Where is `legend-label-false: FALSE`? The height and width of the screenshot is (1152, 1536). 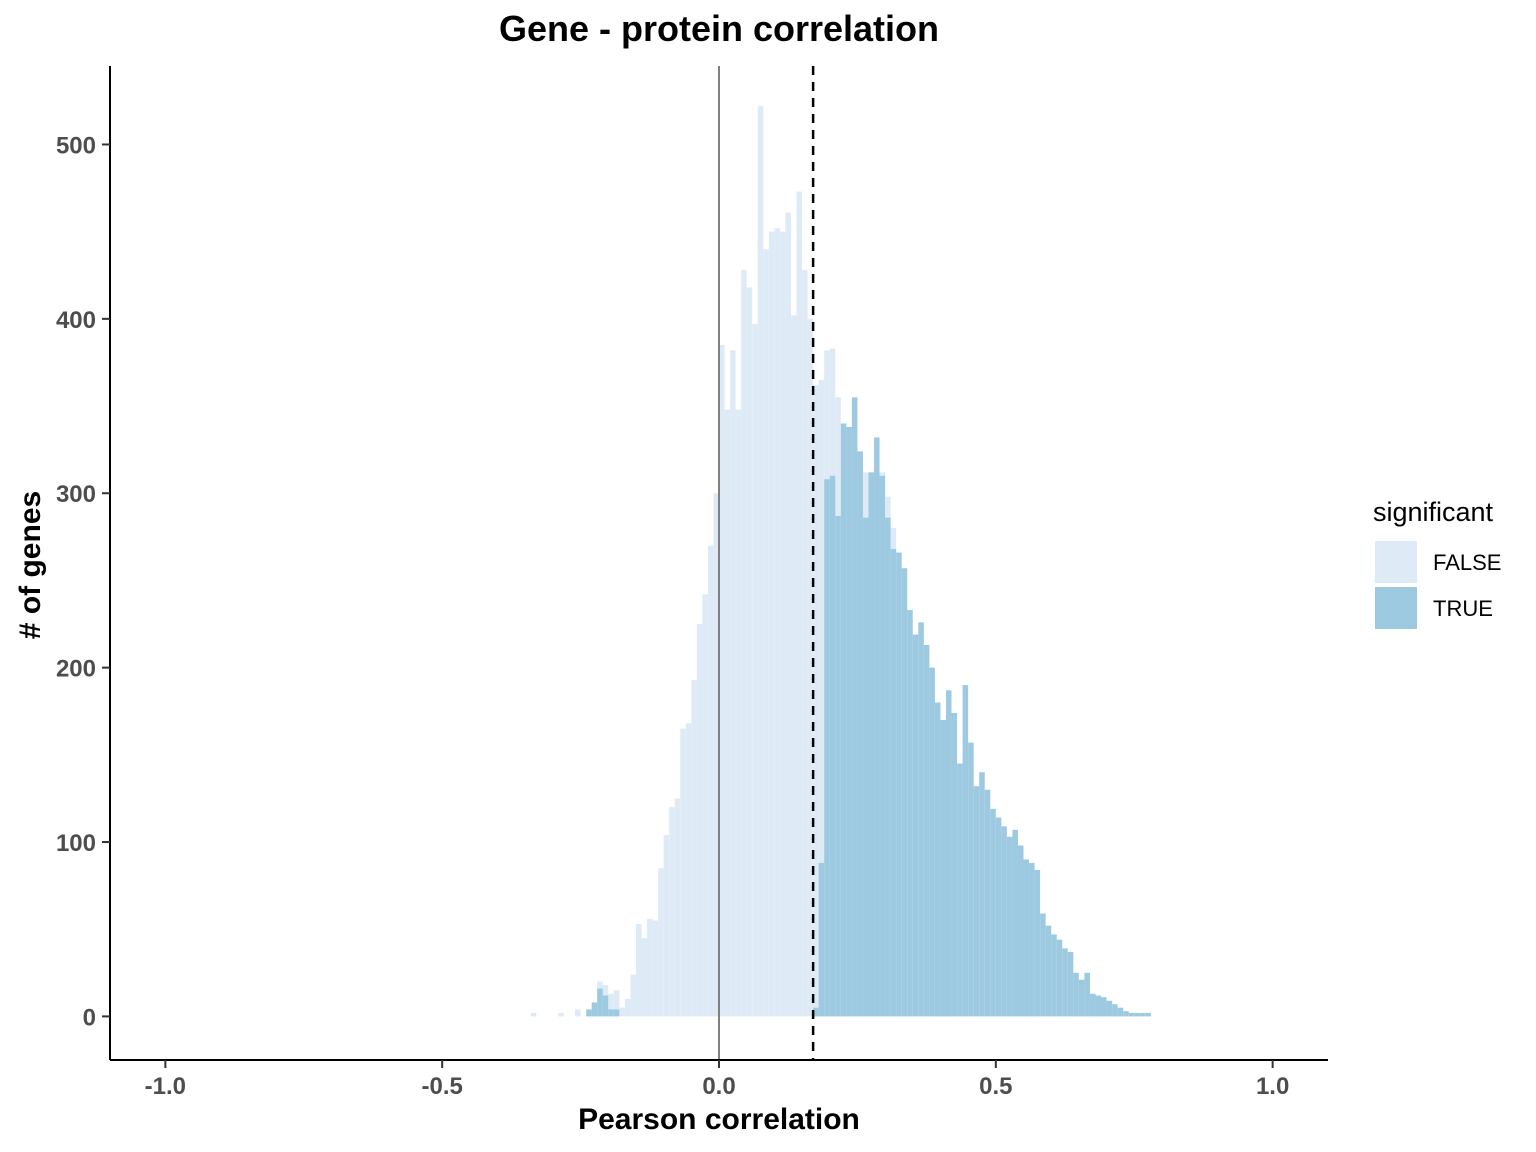
legend-label-false: FALSE is located at coordinates (1467, 562).